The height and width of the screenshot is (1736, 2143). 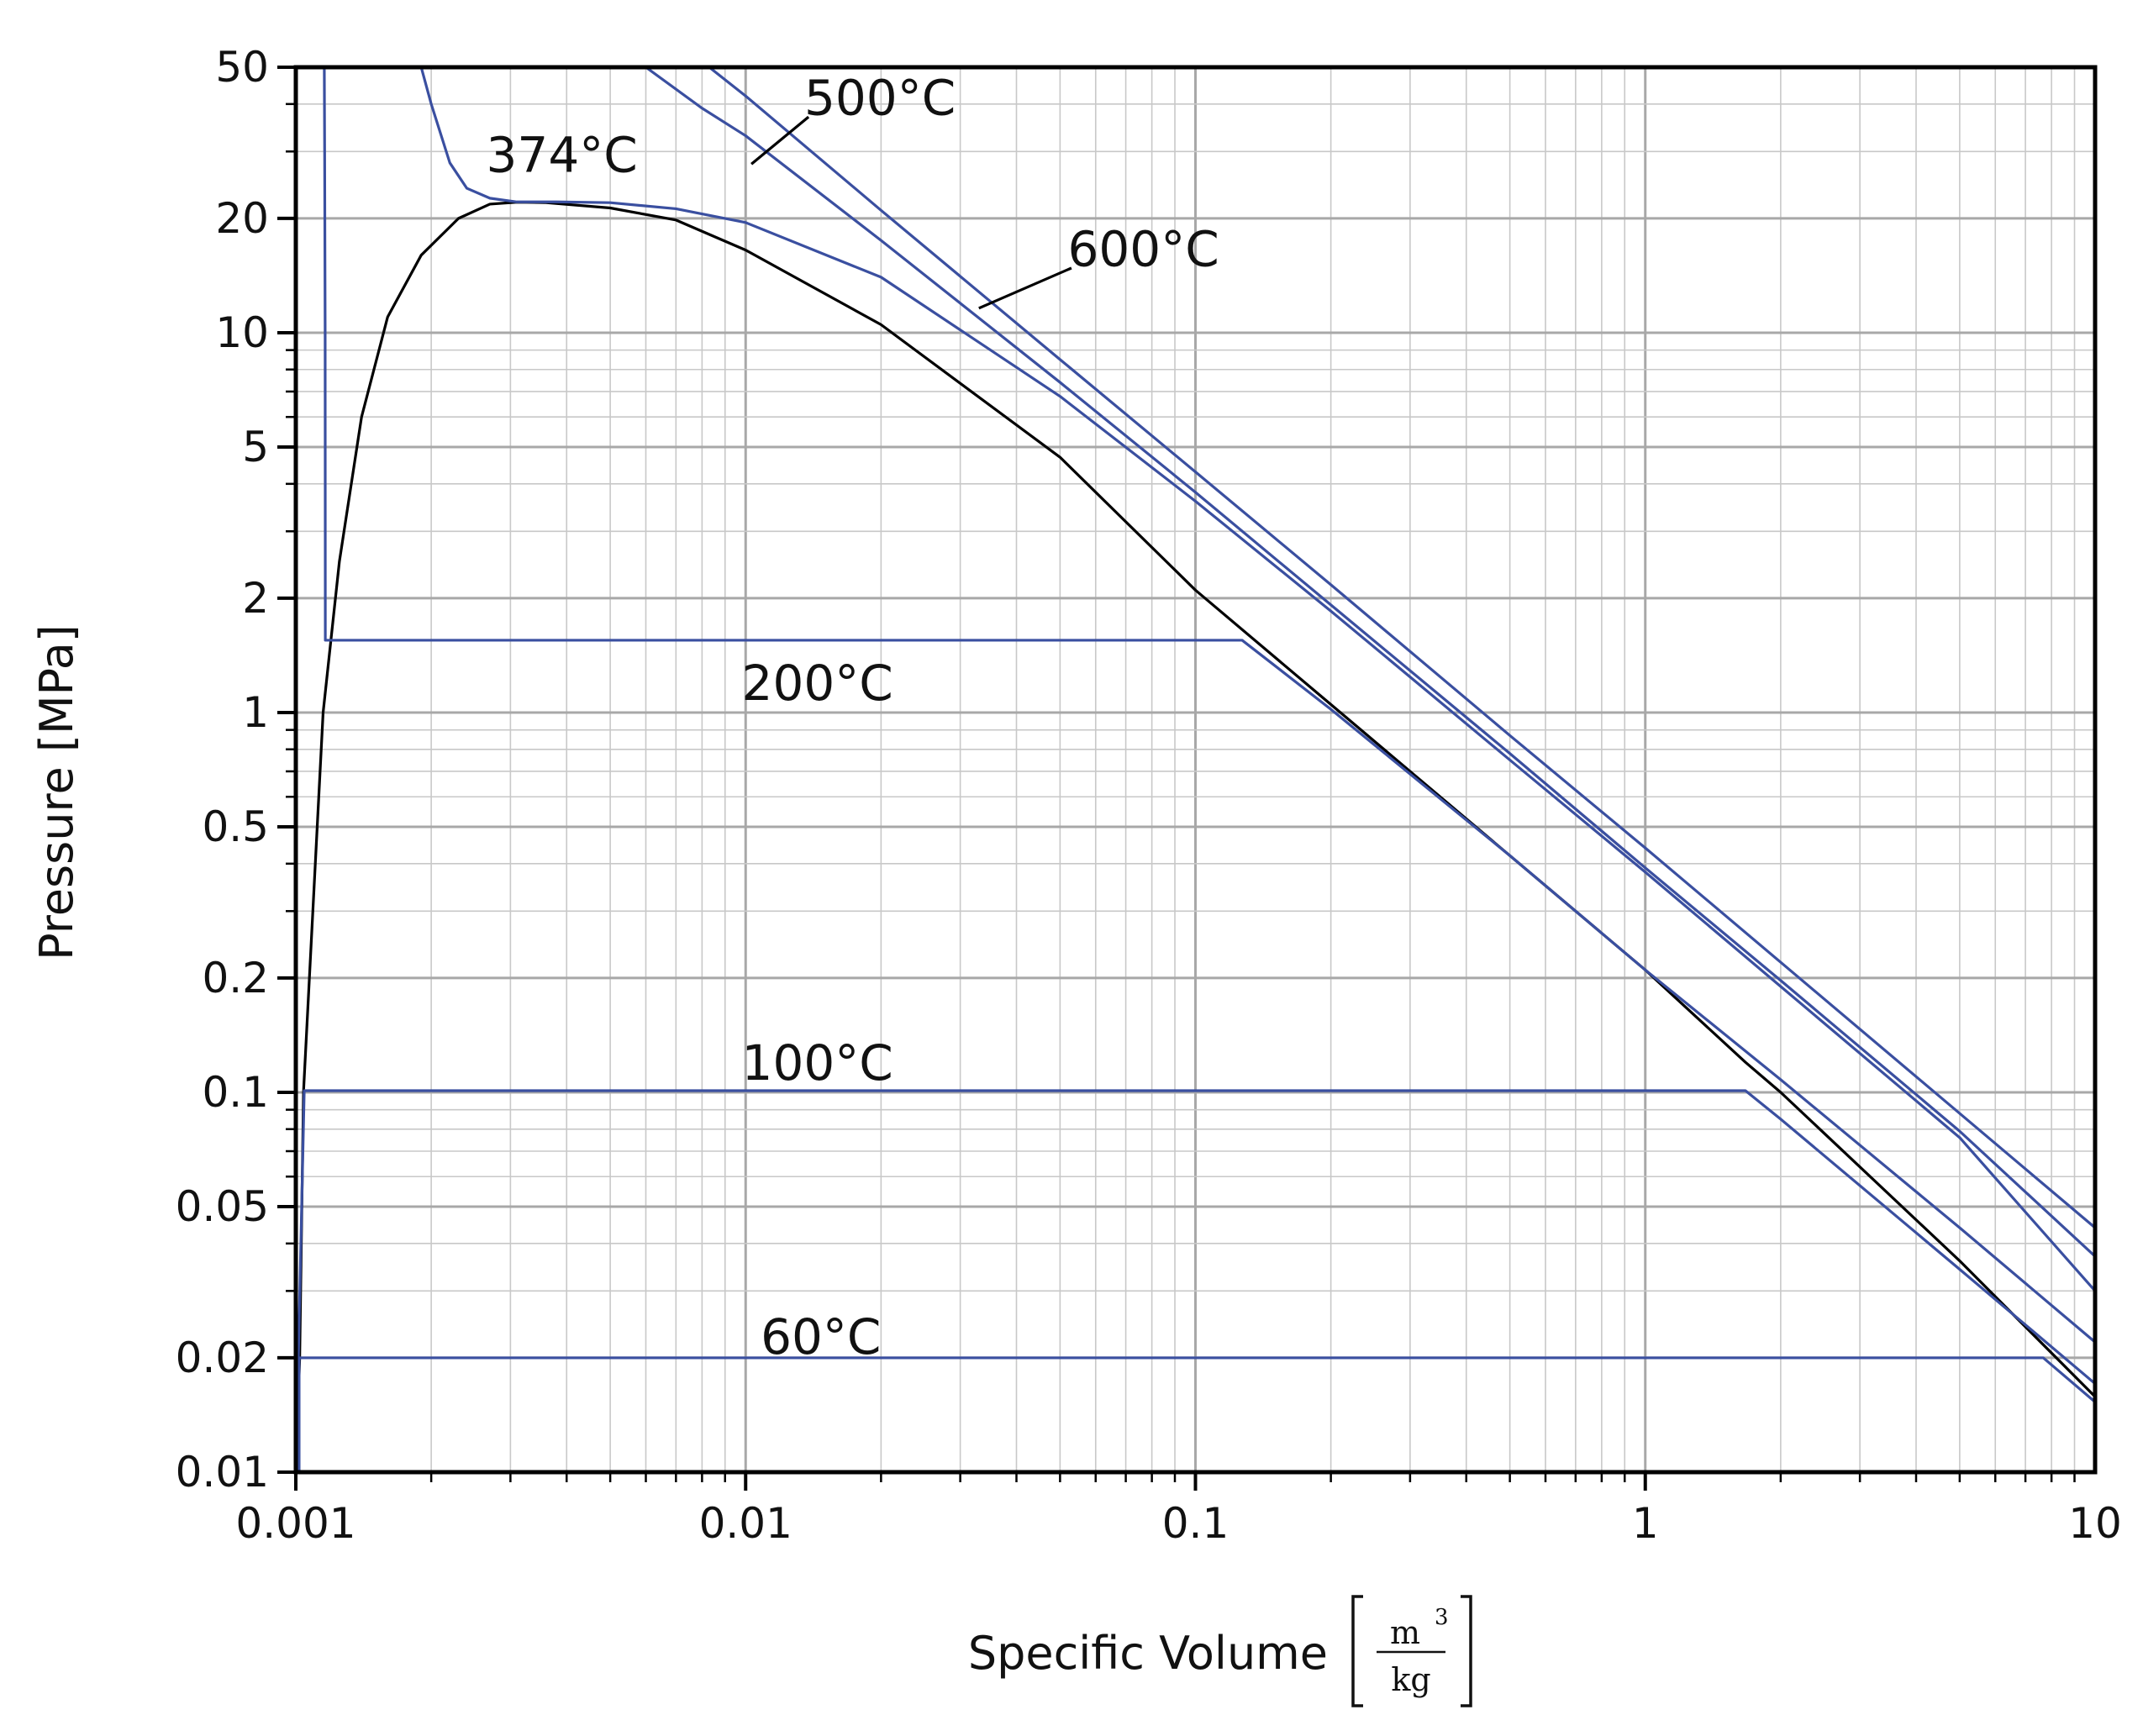 What do you see at coordinates (562, 155) in the screenshot?
I see `isotherm-label: 374°C` at bounding box center [562, 155].